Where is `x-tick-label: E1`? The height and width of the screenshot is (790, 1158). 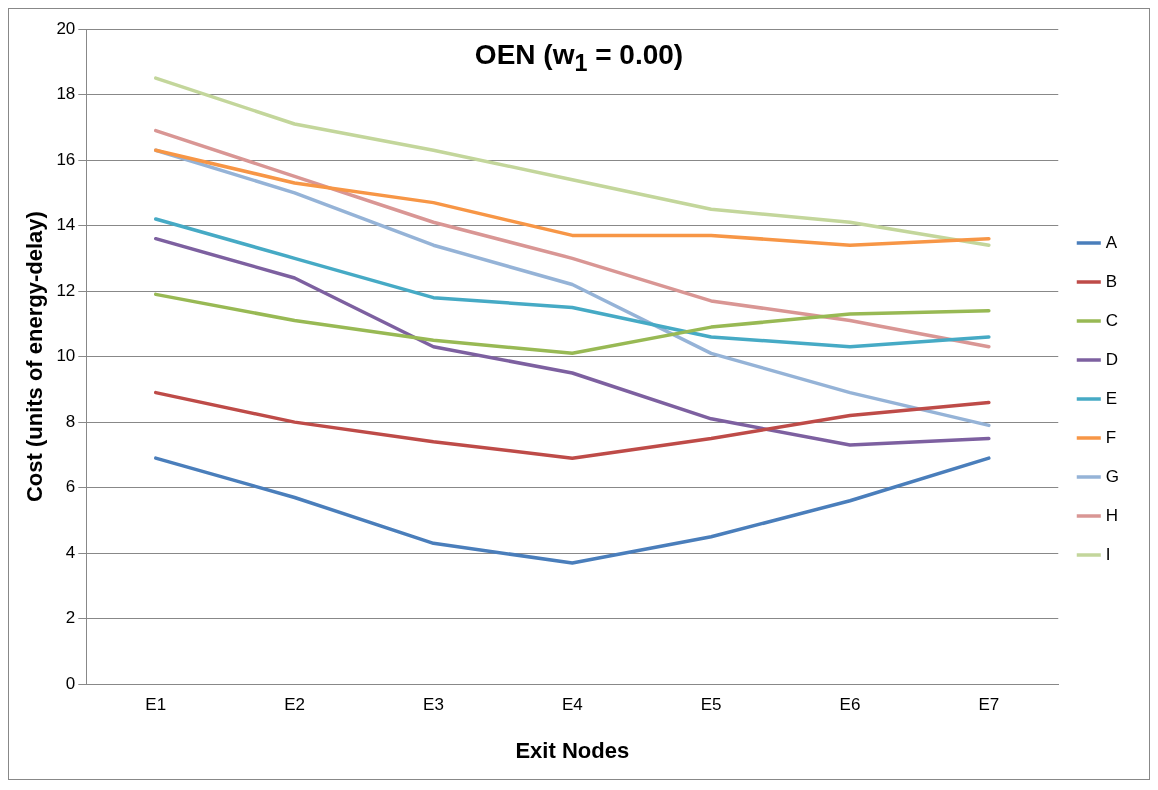 x-tick-label: E1 is located at coordinates (156, 705).